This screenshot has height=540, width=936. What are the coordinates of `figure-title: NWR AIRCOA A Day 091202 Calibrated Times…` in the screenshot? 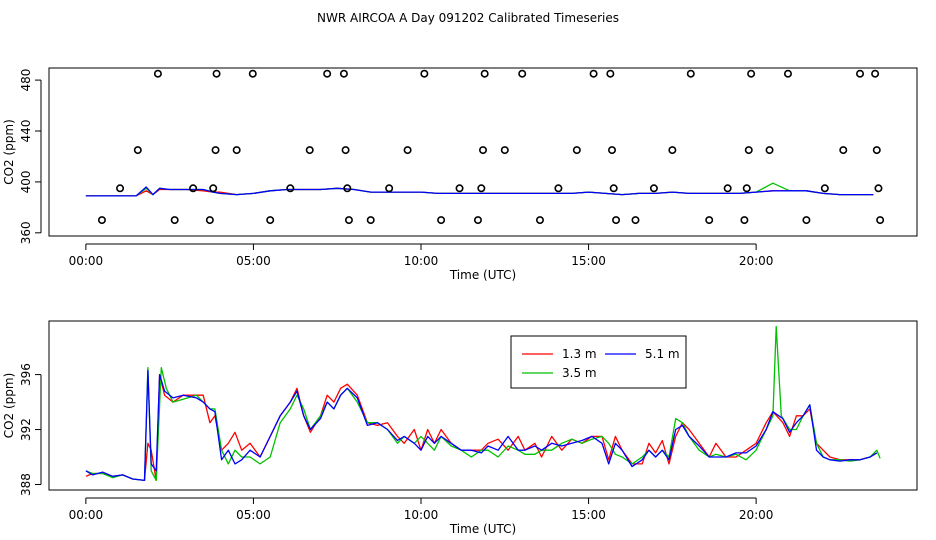 It's located at (468, 18).